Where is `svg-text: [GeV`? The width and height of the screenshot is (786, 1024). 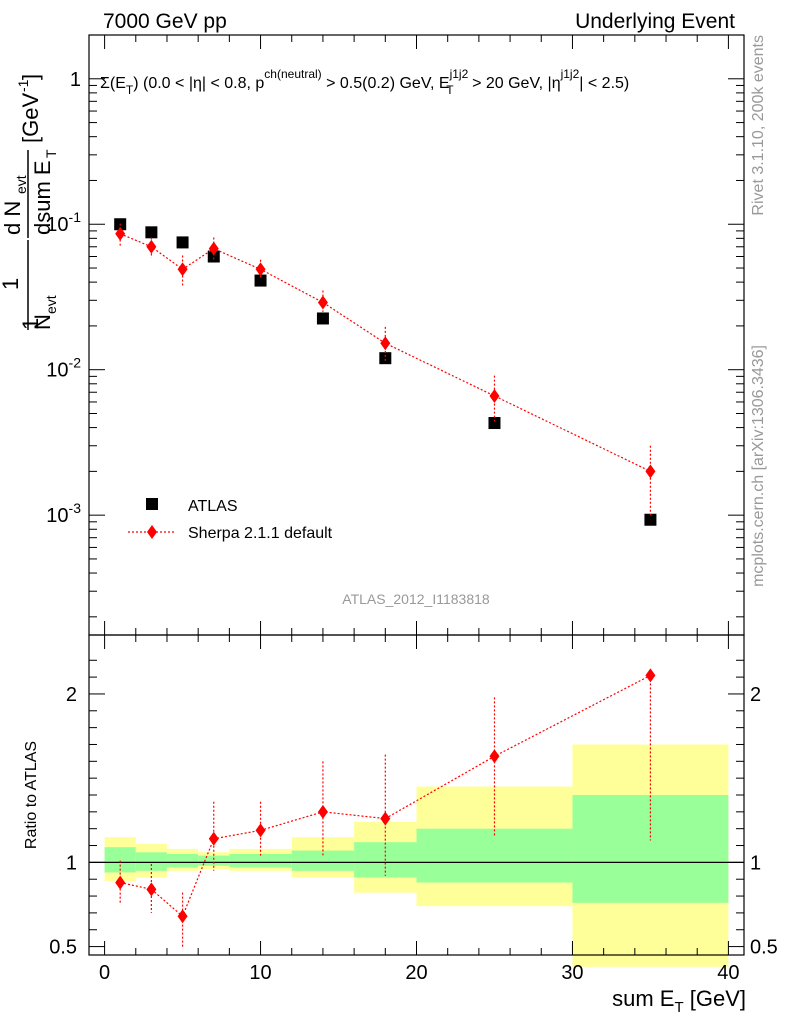 svg-text: [GeV is located at coordinates (30, 118).